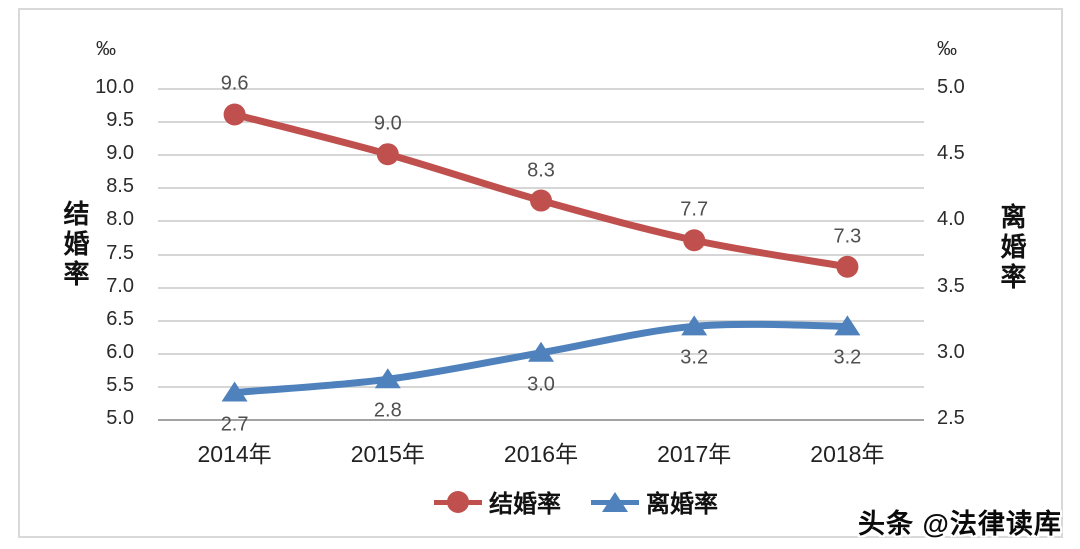 This screenshot has height=549, width=1080. What do you see at coordinates (120, 318) in the screenshot?
I see `y-tick-label-left: 6.5` at bounding box center [120, 318].